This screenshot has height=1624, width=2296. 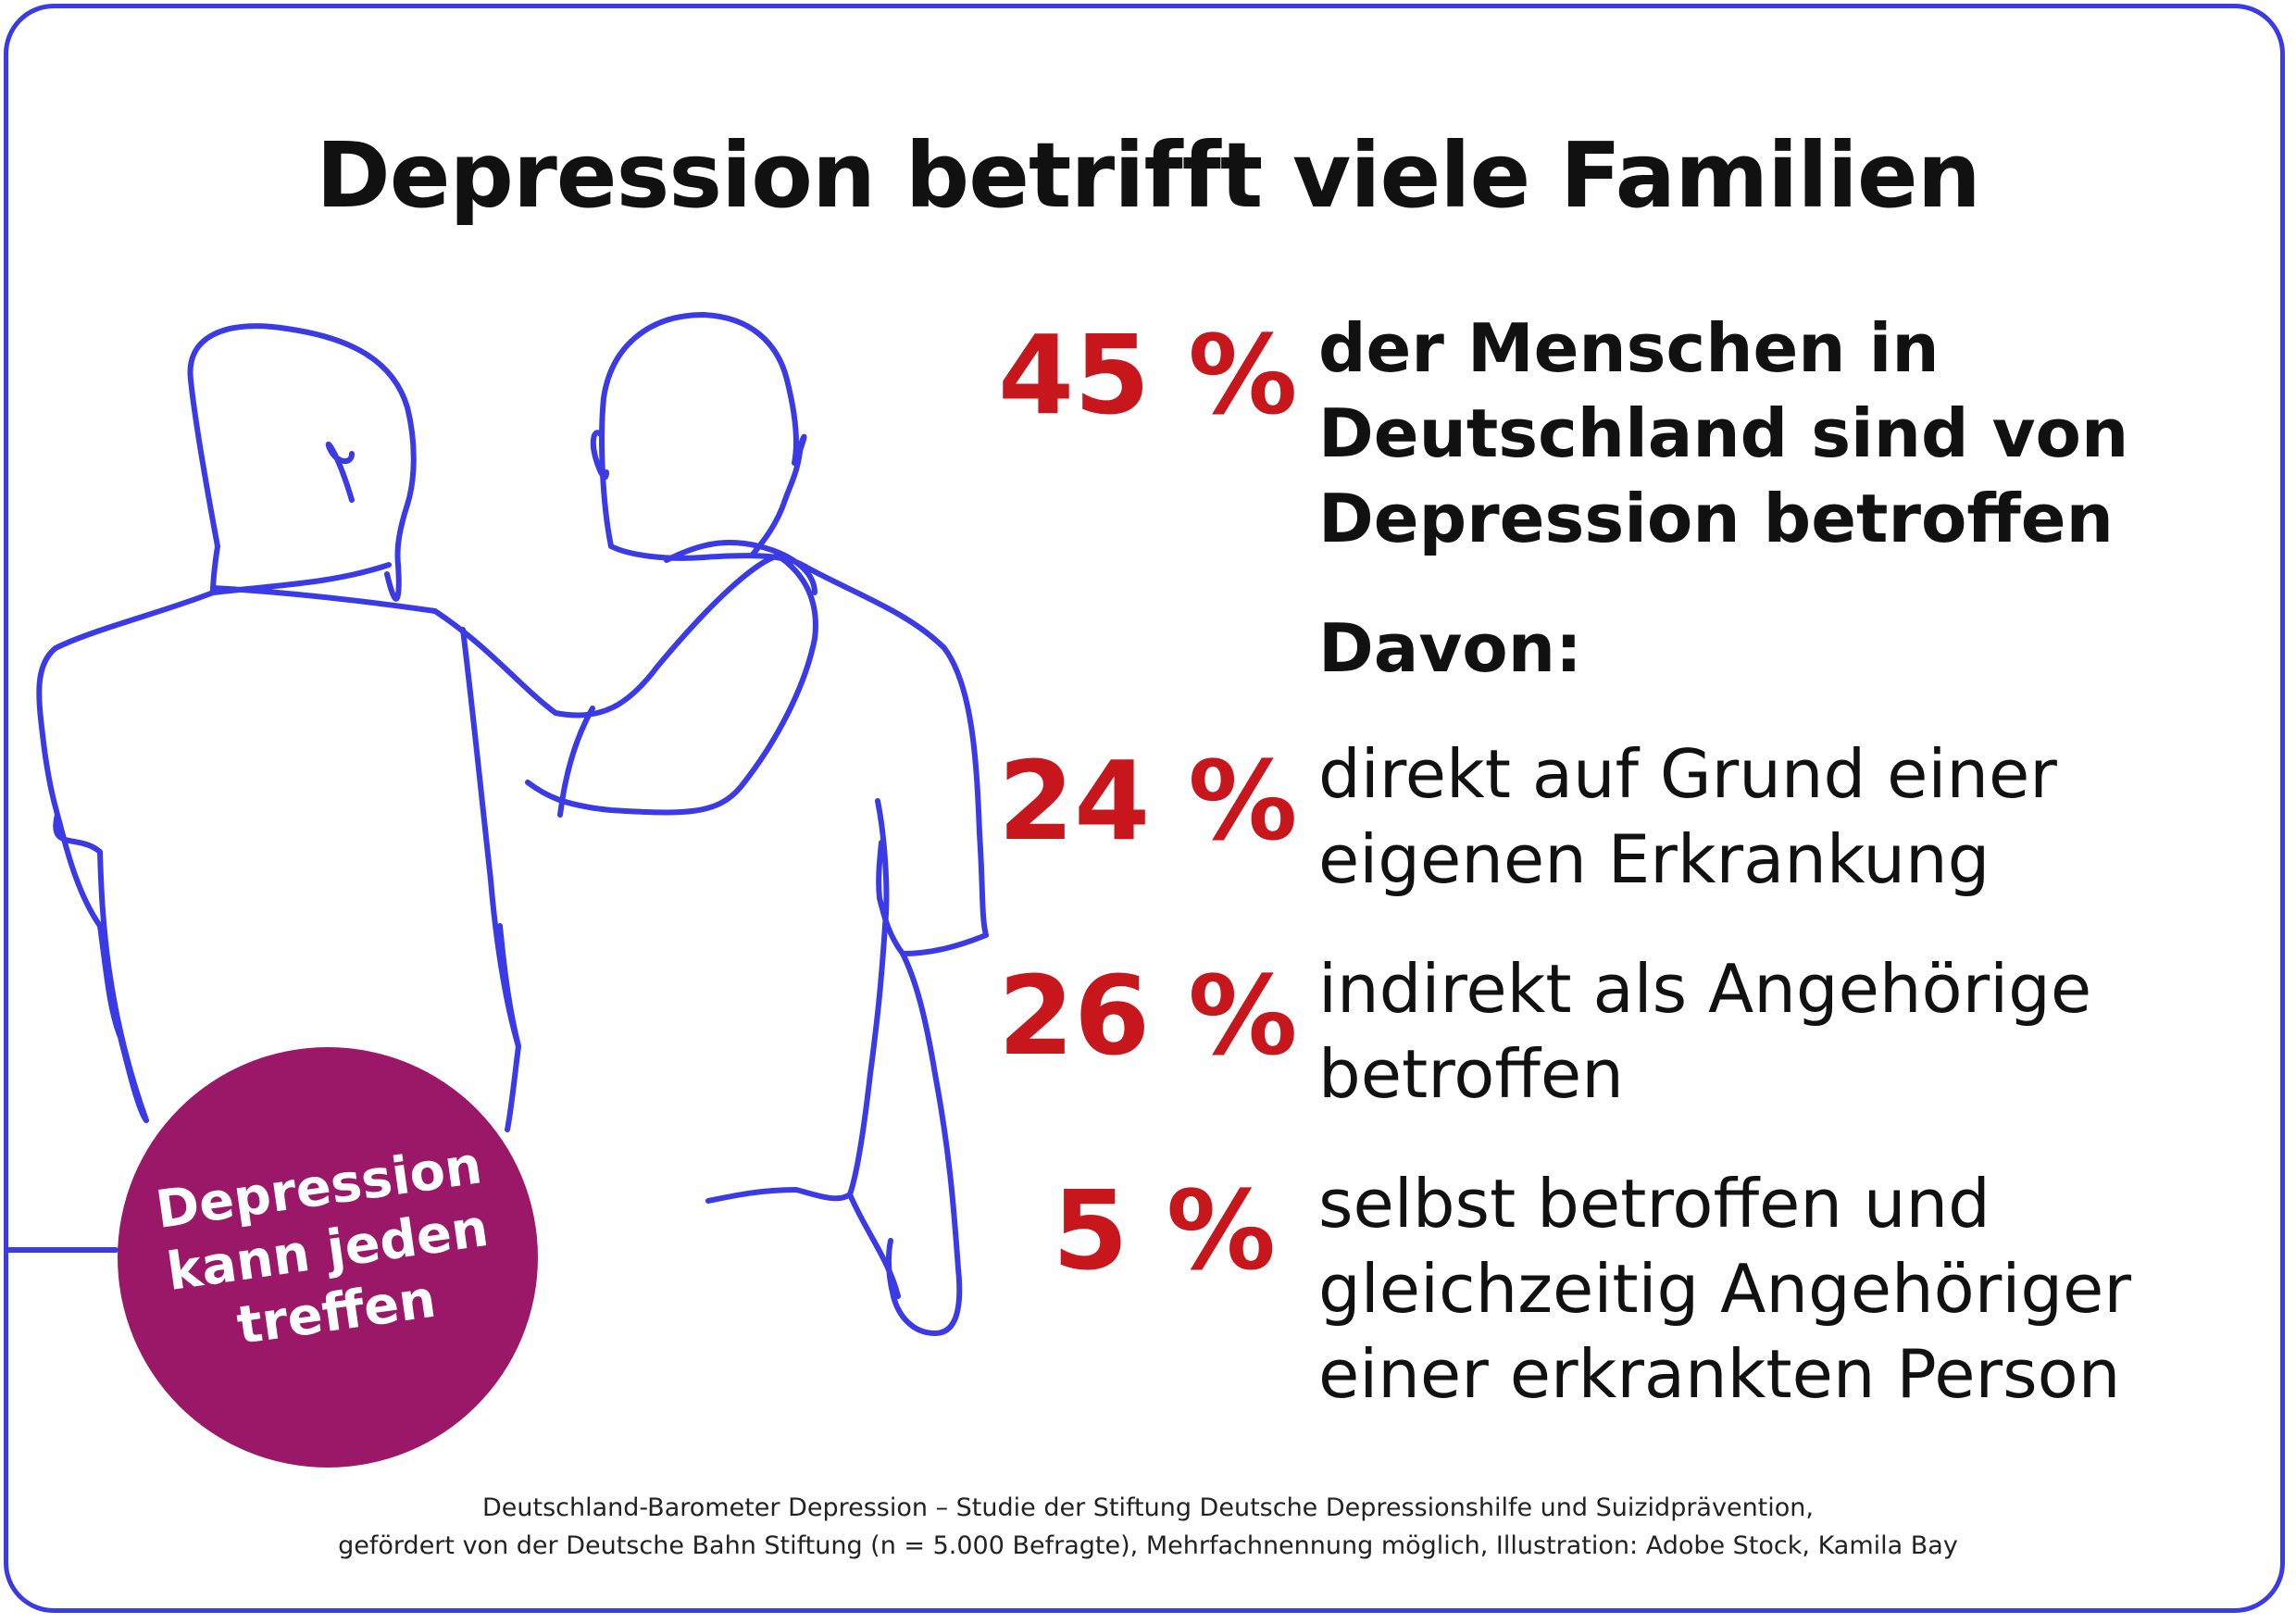 I want to click on badge-text: Depression kann jeden treffen, so click(x=327, y=1250).